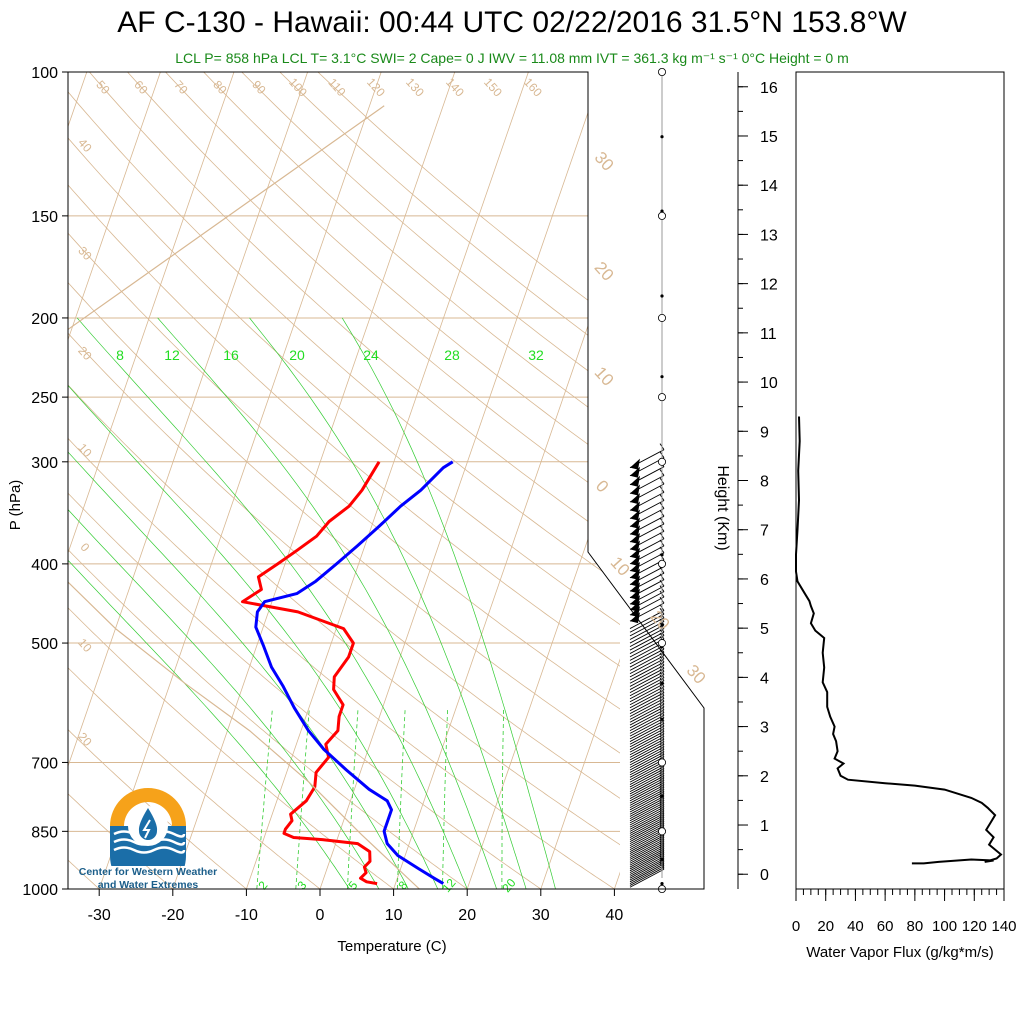  I want to click on pressure-tick-label: 500, so click(44, 644).